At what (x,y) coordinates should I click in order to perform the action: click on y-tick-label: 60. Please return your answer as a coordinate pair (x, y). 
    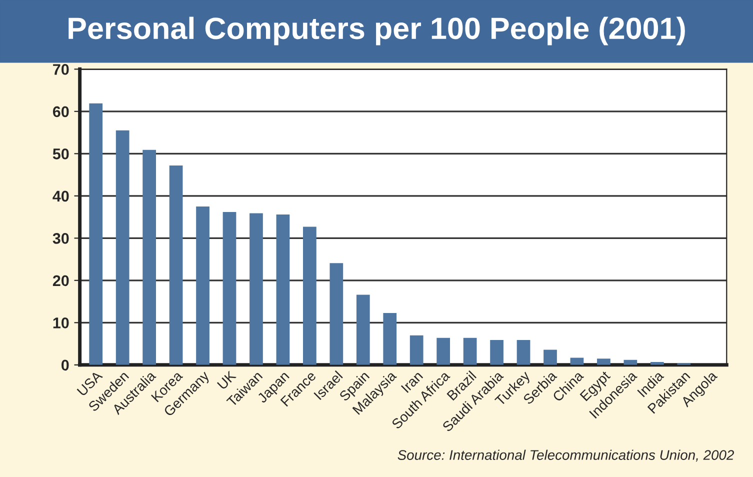
    Looking at the image, I should click on (60, 112).